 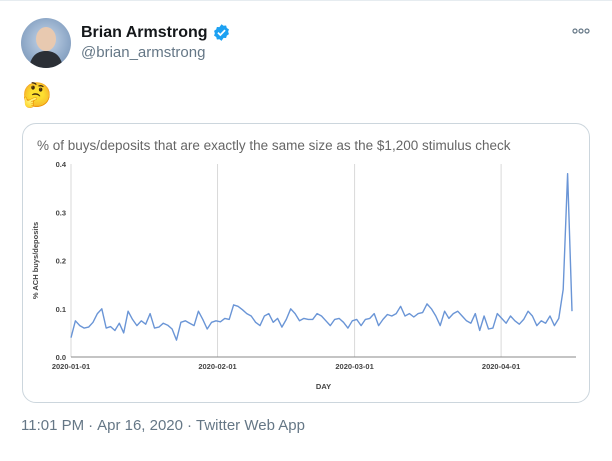 What do you see at coordinates (144, 32) in the screenshot?
I see `author-name-text: Brian Armstrong` at bounding box center [144, 32].